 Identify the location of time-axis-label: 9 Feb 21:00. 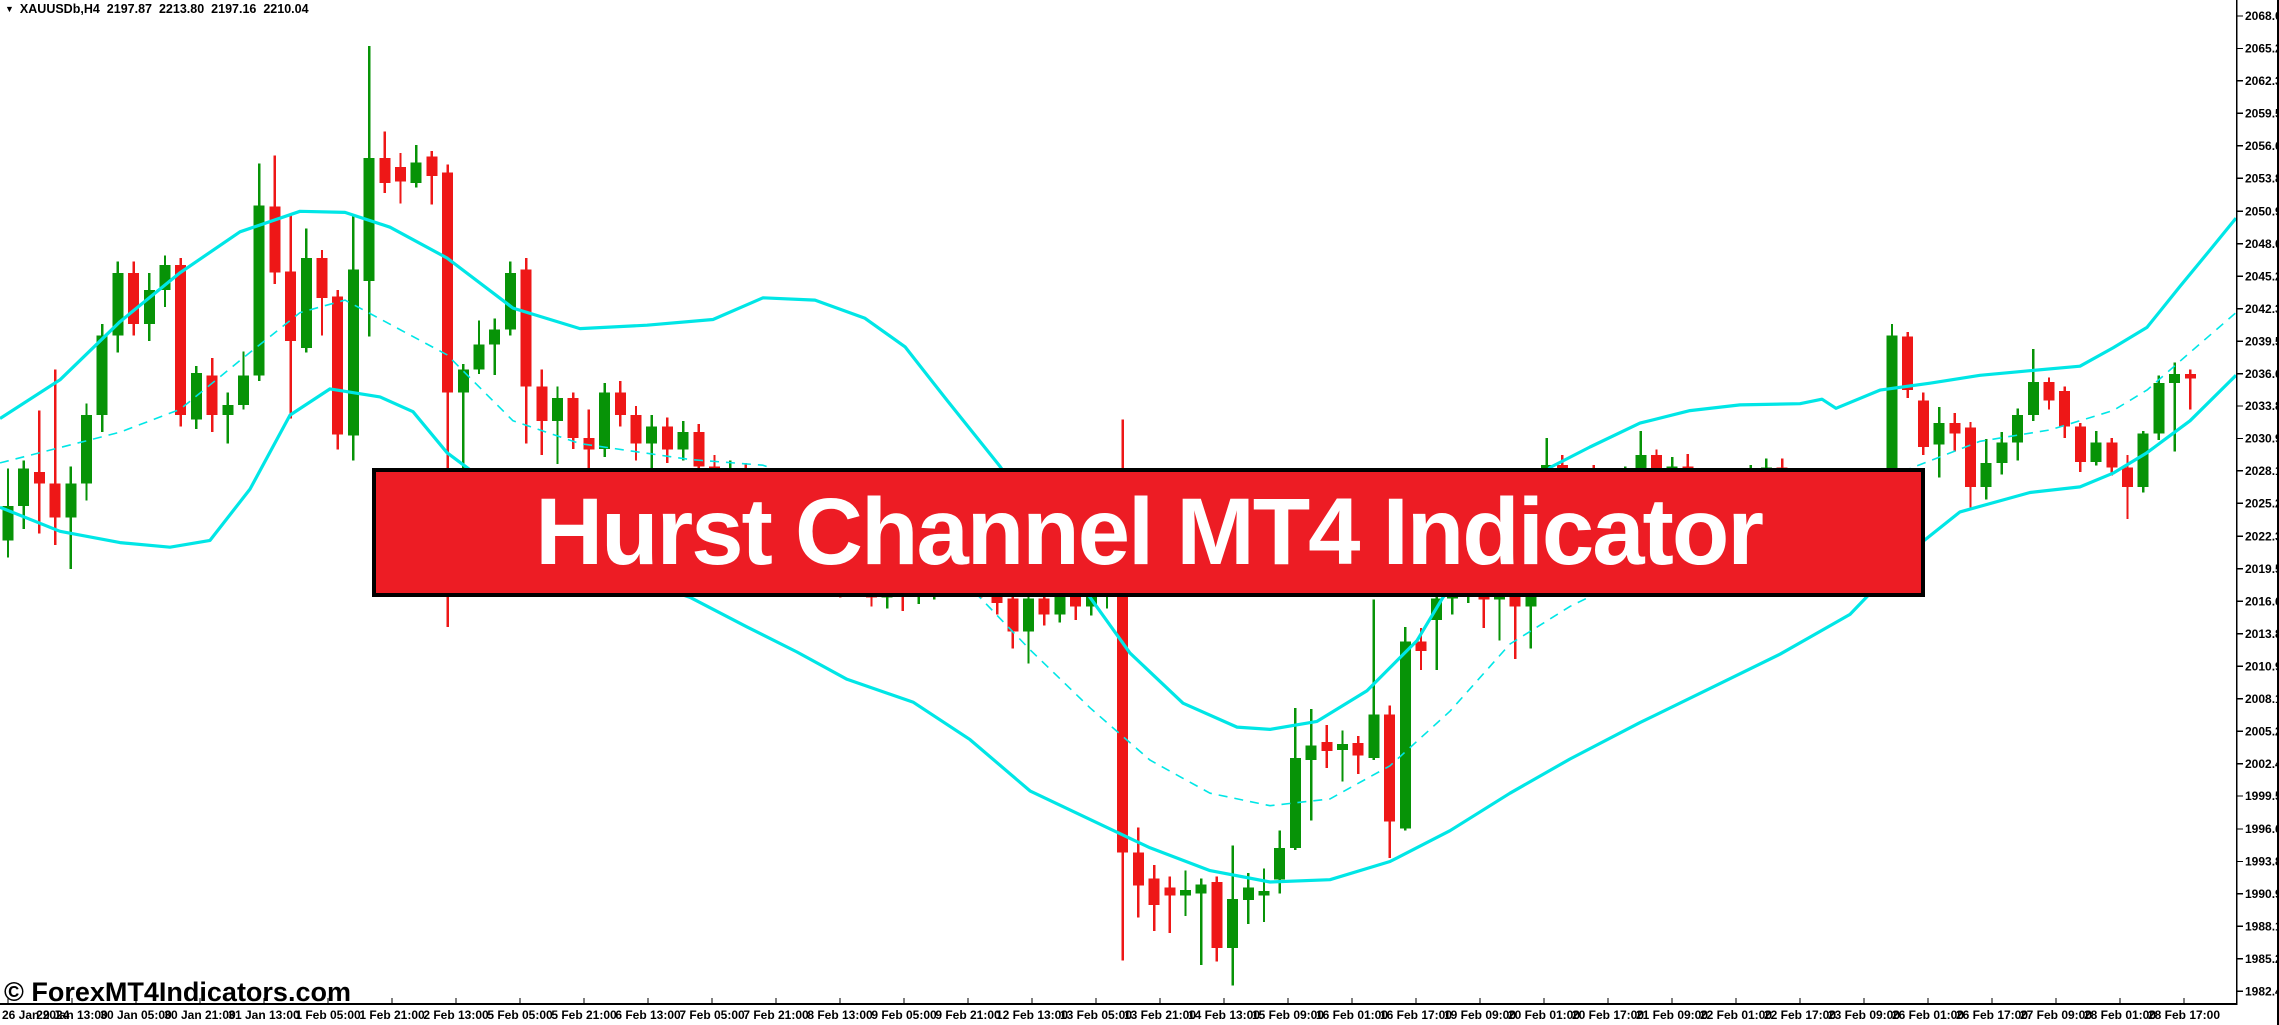
(968, 1015).